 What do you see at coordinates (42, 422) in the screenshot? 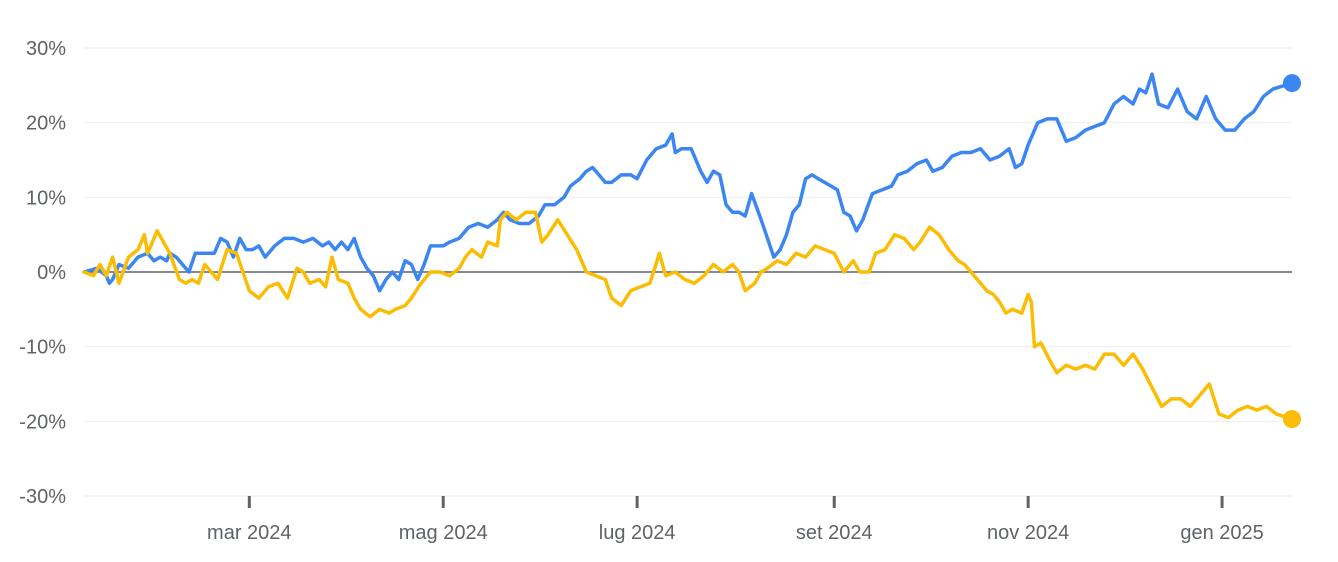
I see `y-tick-label: -20%` at bounding box center [42, 422].